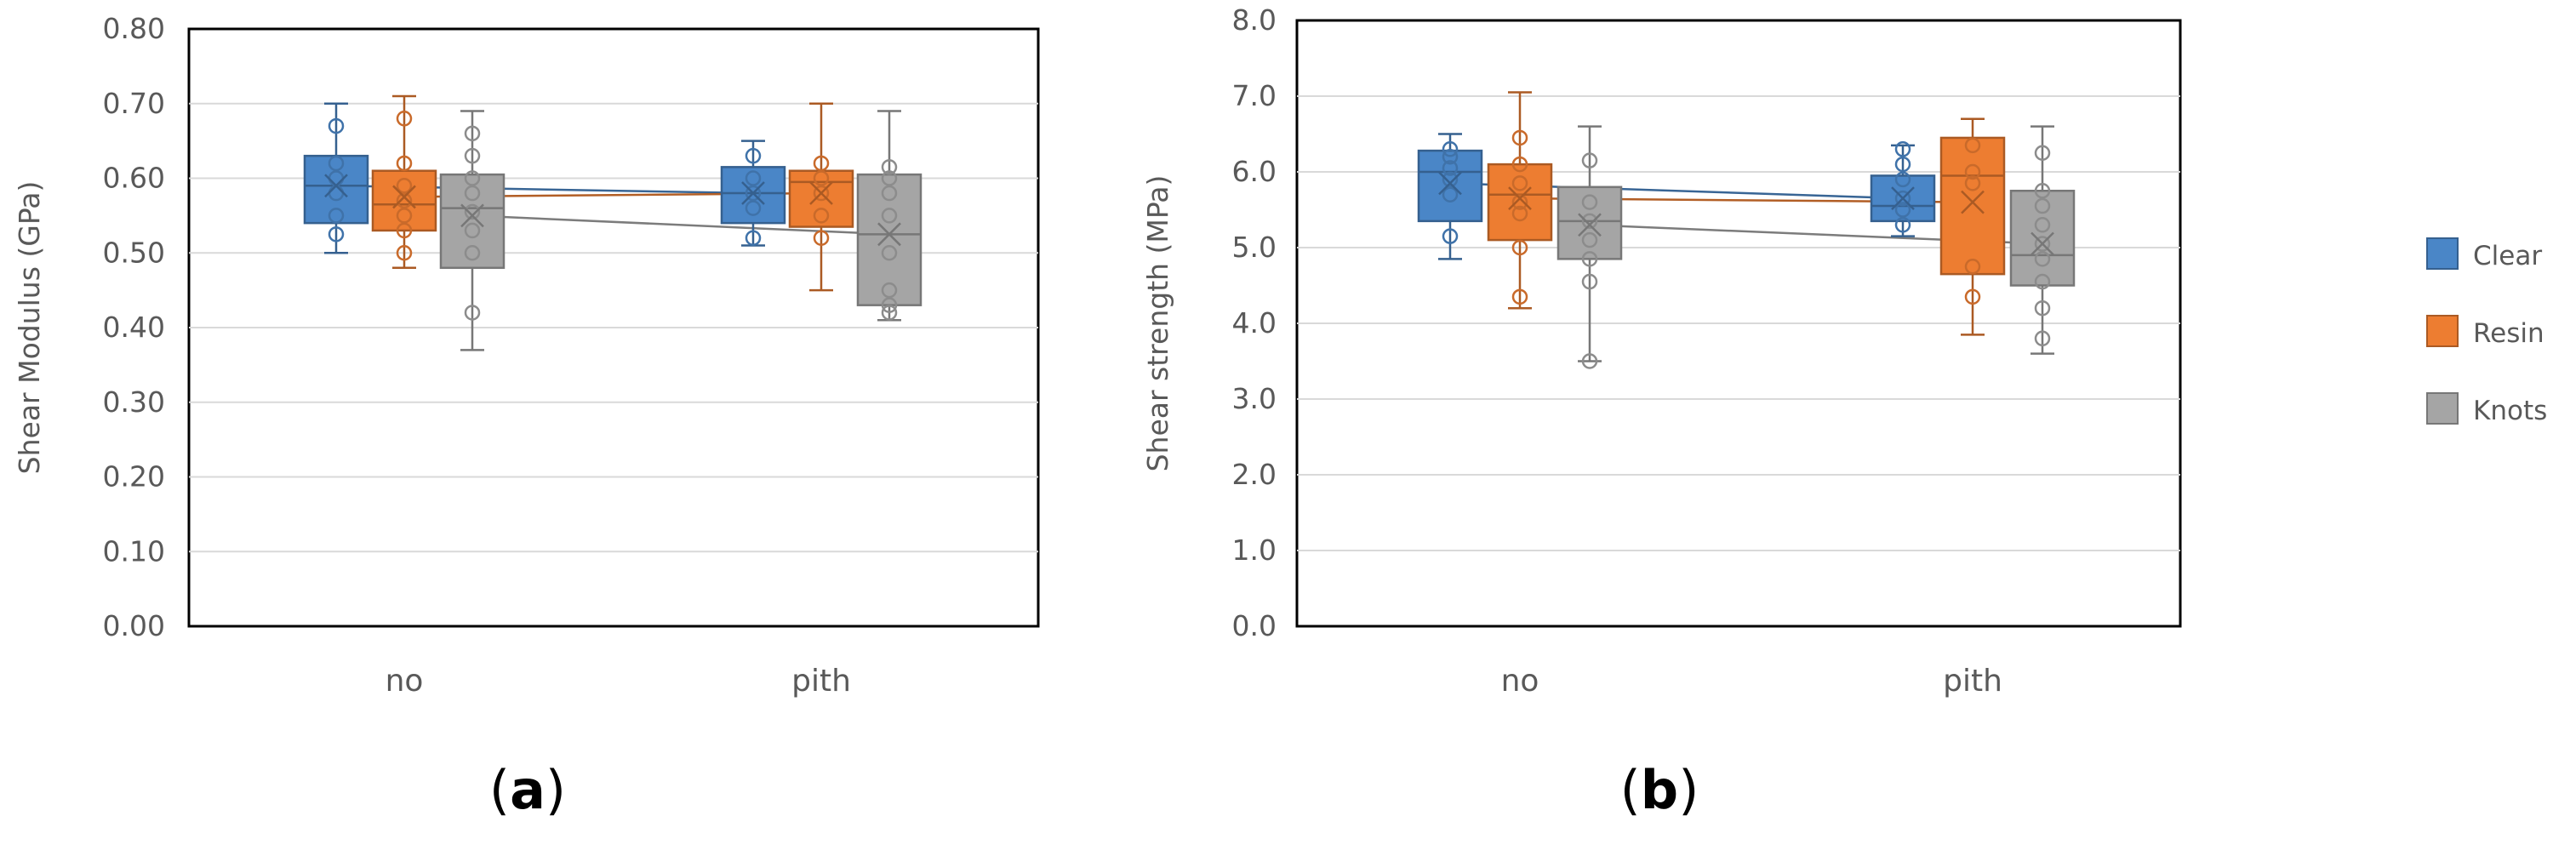 The image size is (2576, 850). I want to click on y-tick-label: 0.10, so click(134, 551).